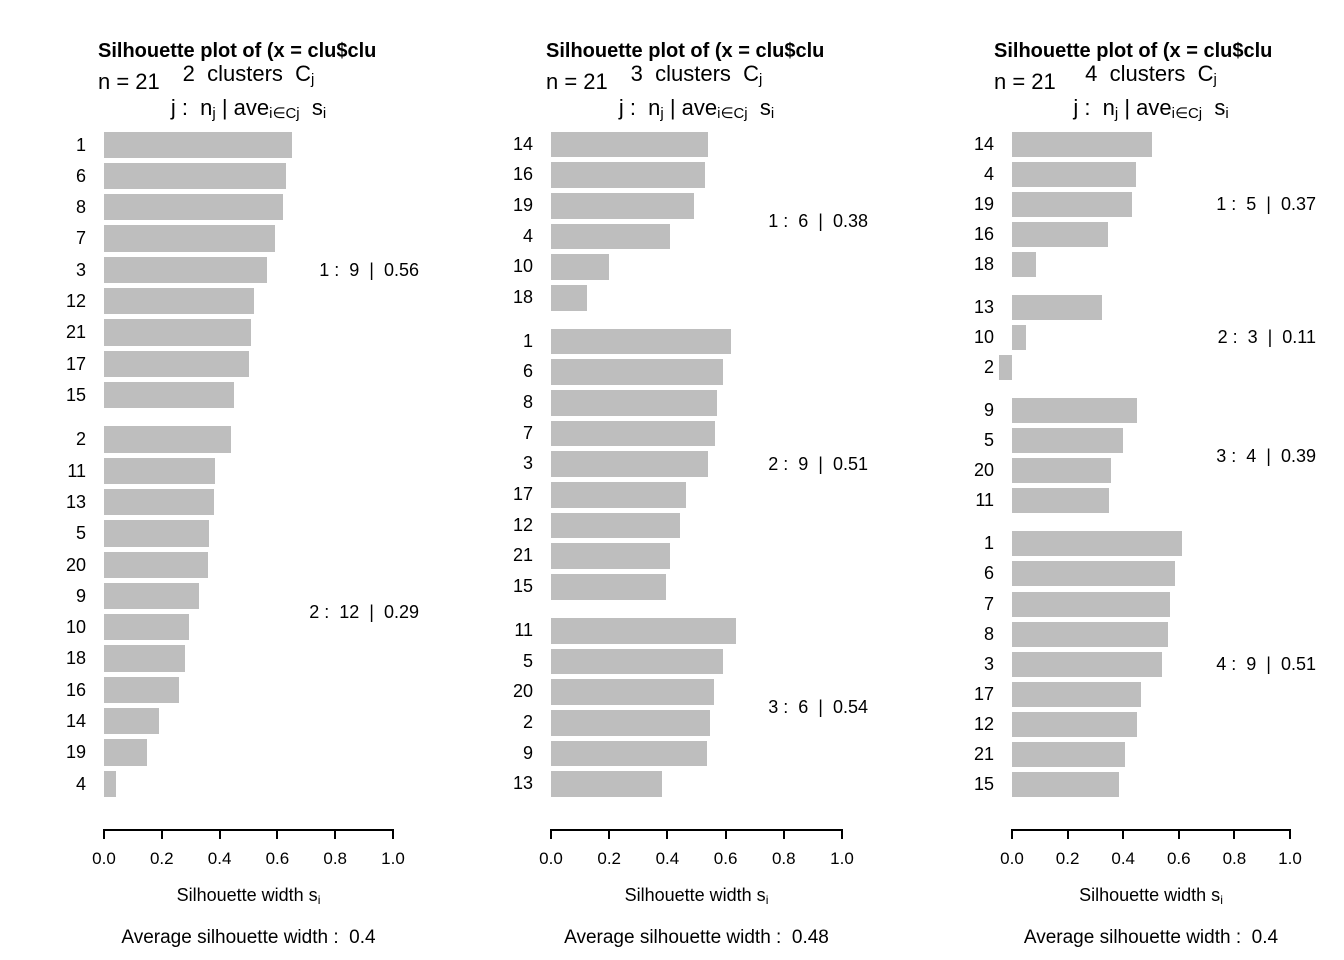 Image resolution: width=1344 pixels, height=960 pixels. I want to click on observation-label: 9, so click(988, 410).